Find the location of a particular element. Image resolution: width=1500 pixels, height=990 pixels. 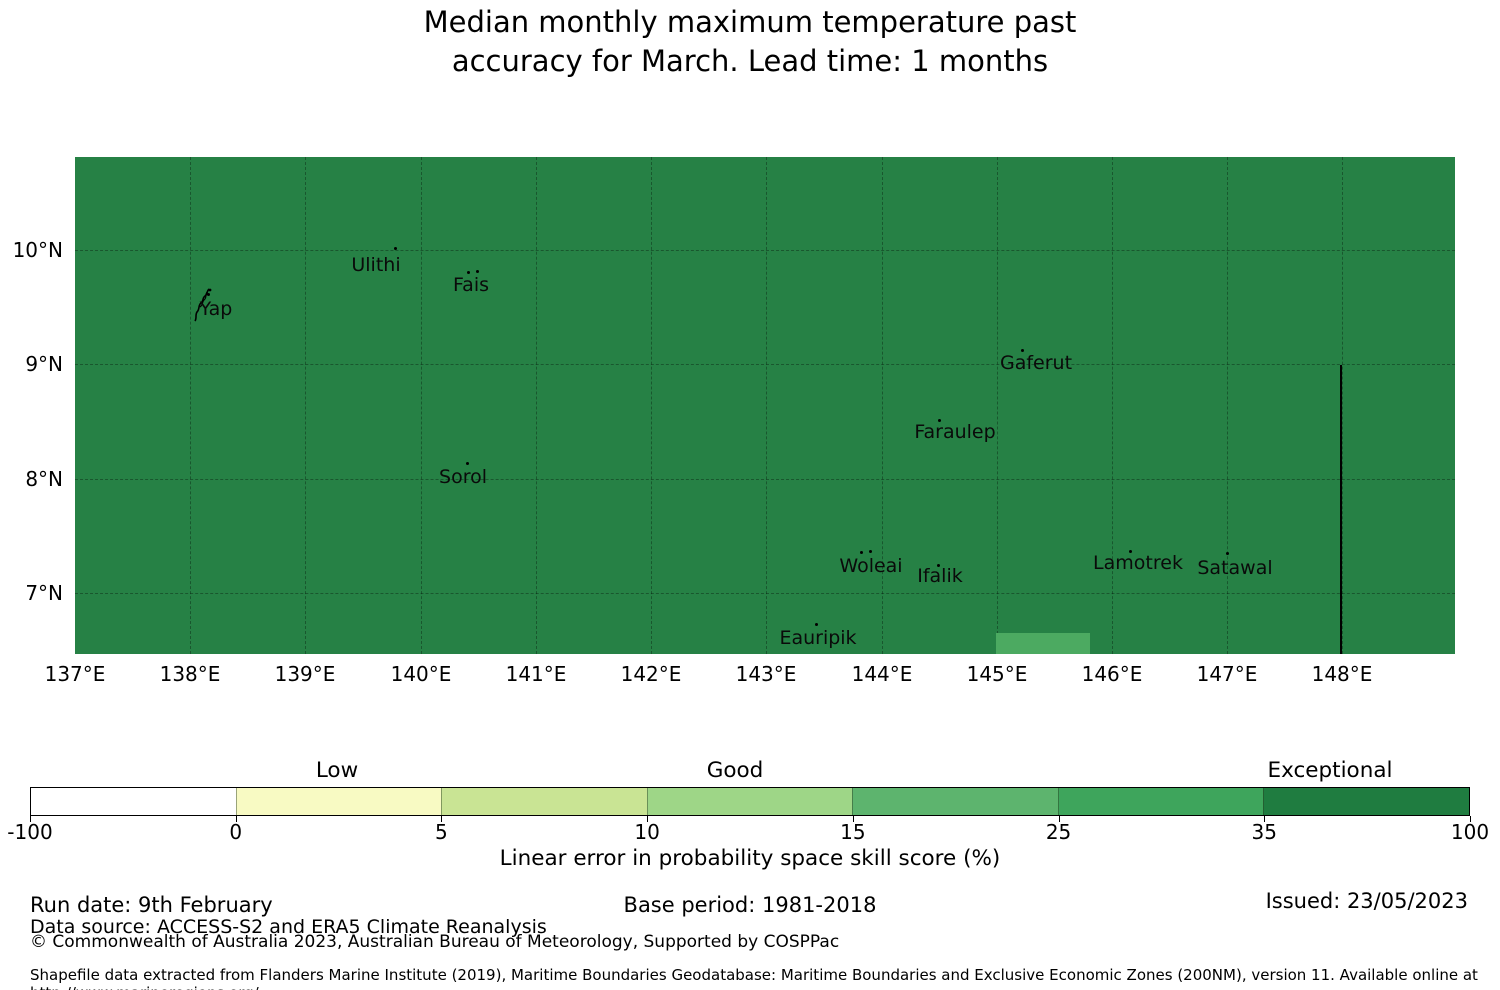

figure-title-line1: Median monthly maximum temperature past is located at coordinates (750, 22).